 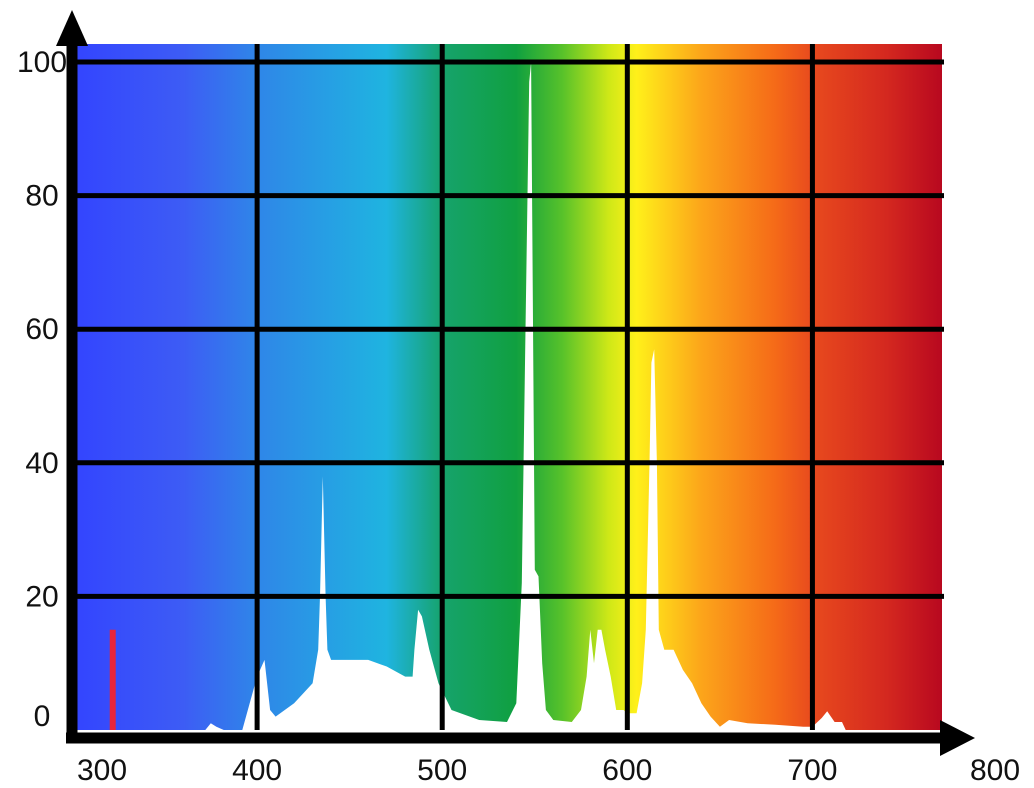 I want to click on y-tick-label-60: 60, so click(x=41, y=329).